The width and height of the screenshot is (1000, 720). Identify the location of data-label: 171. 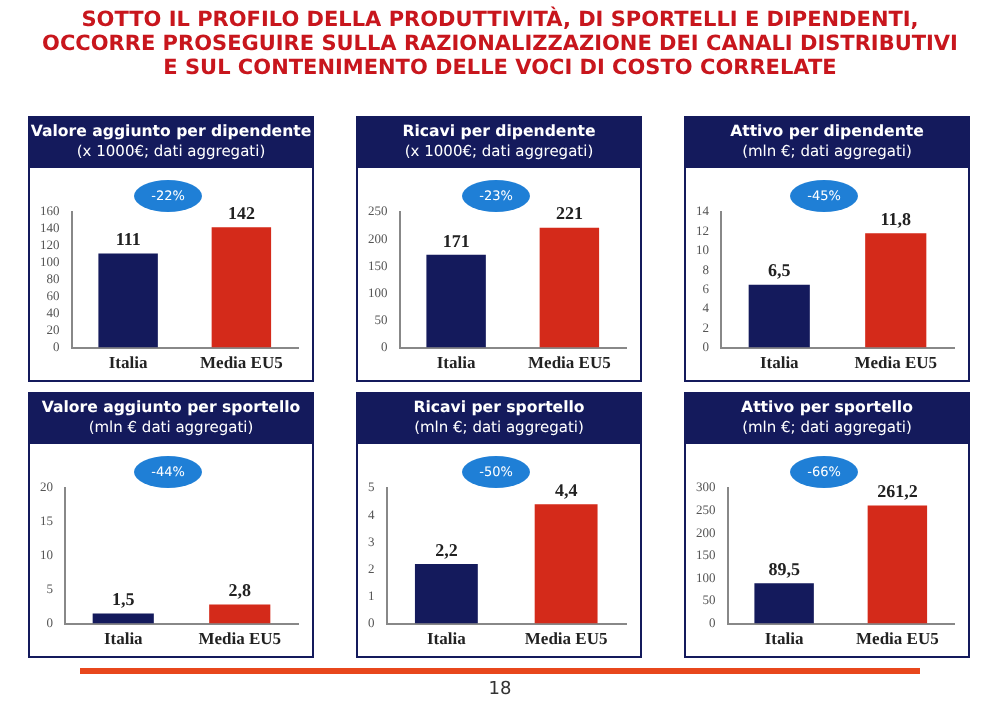
(456, 240).